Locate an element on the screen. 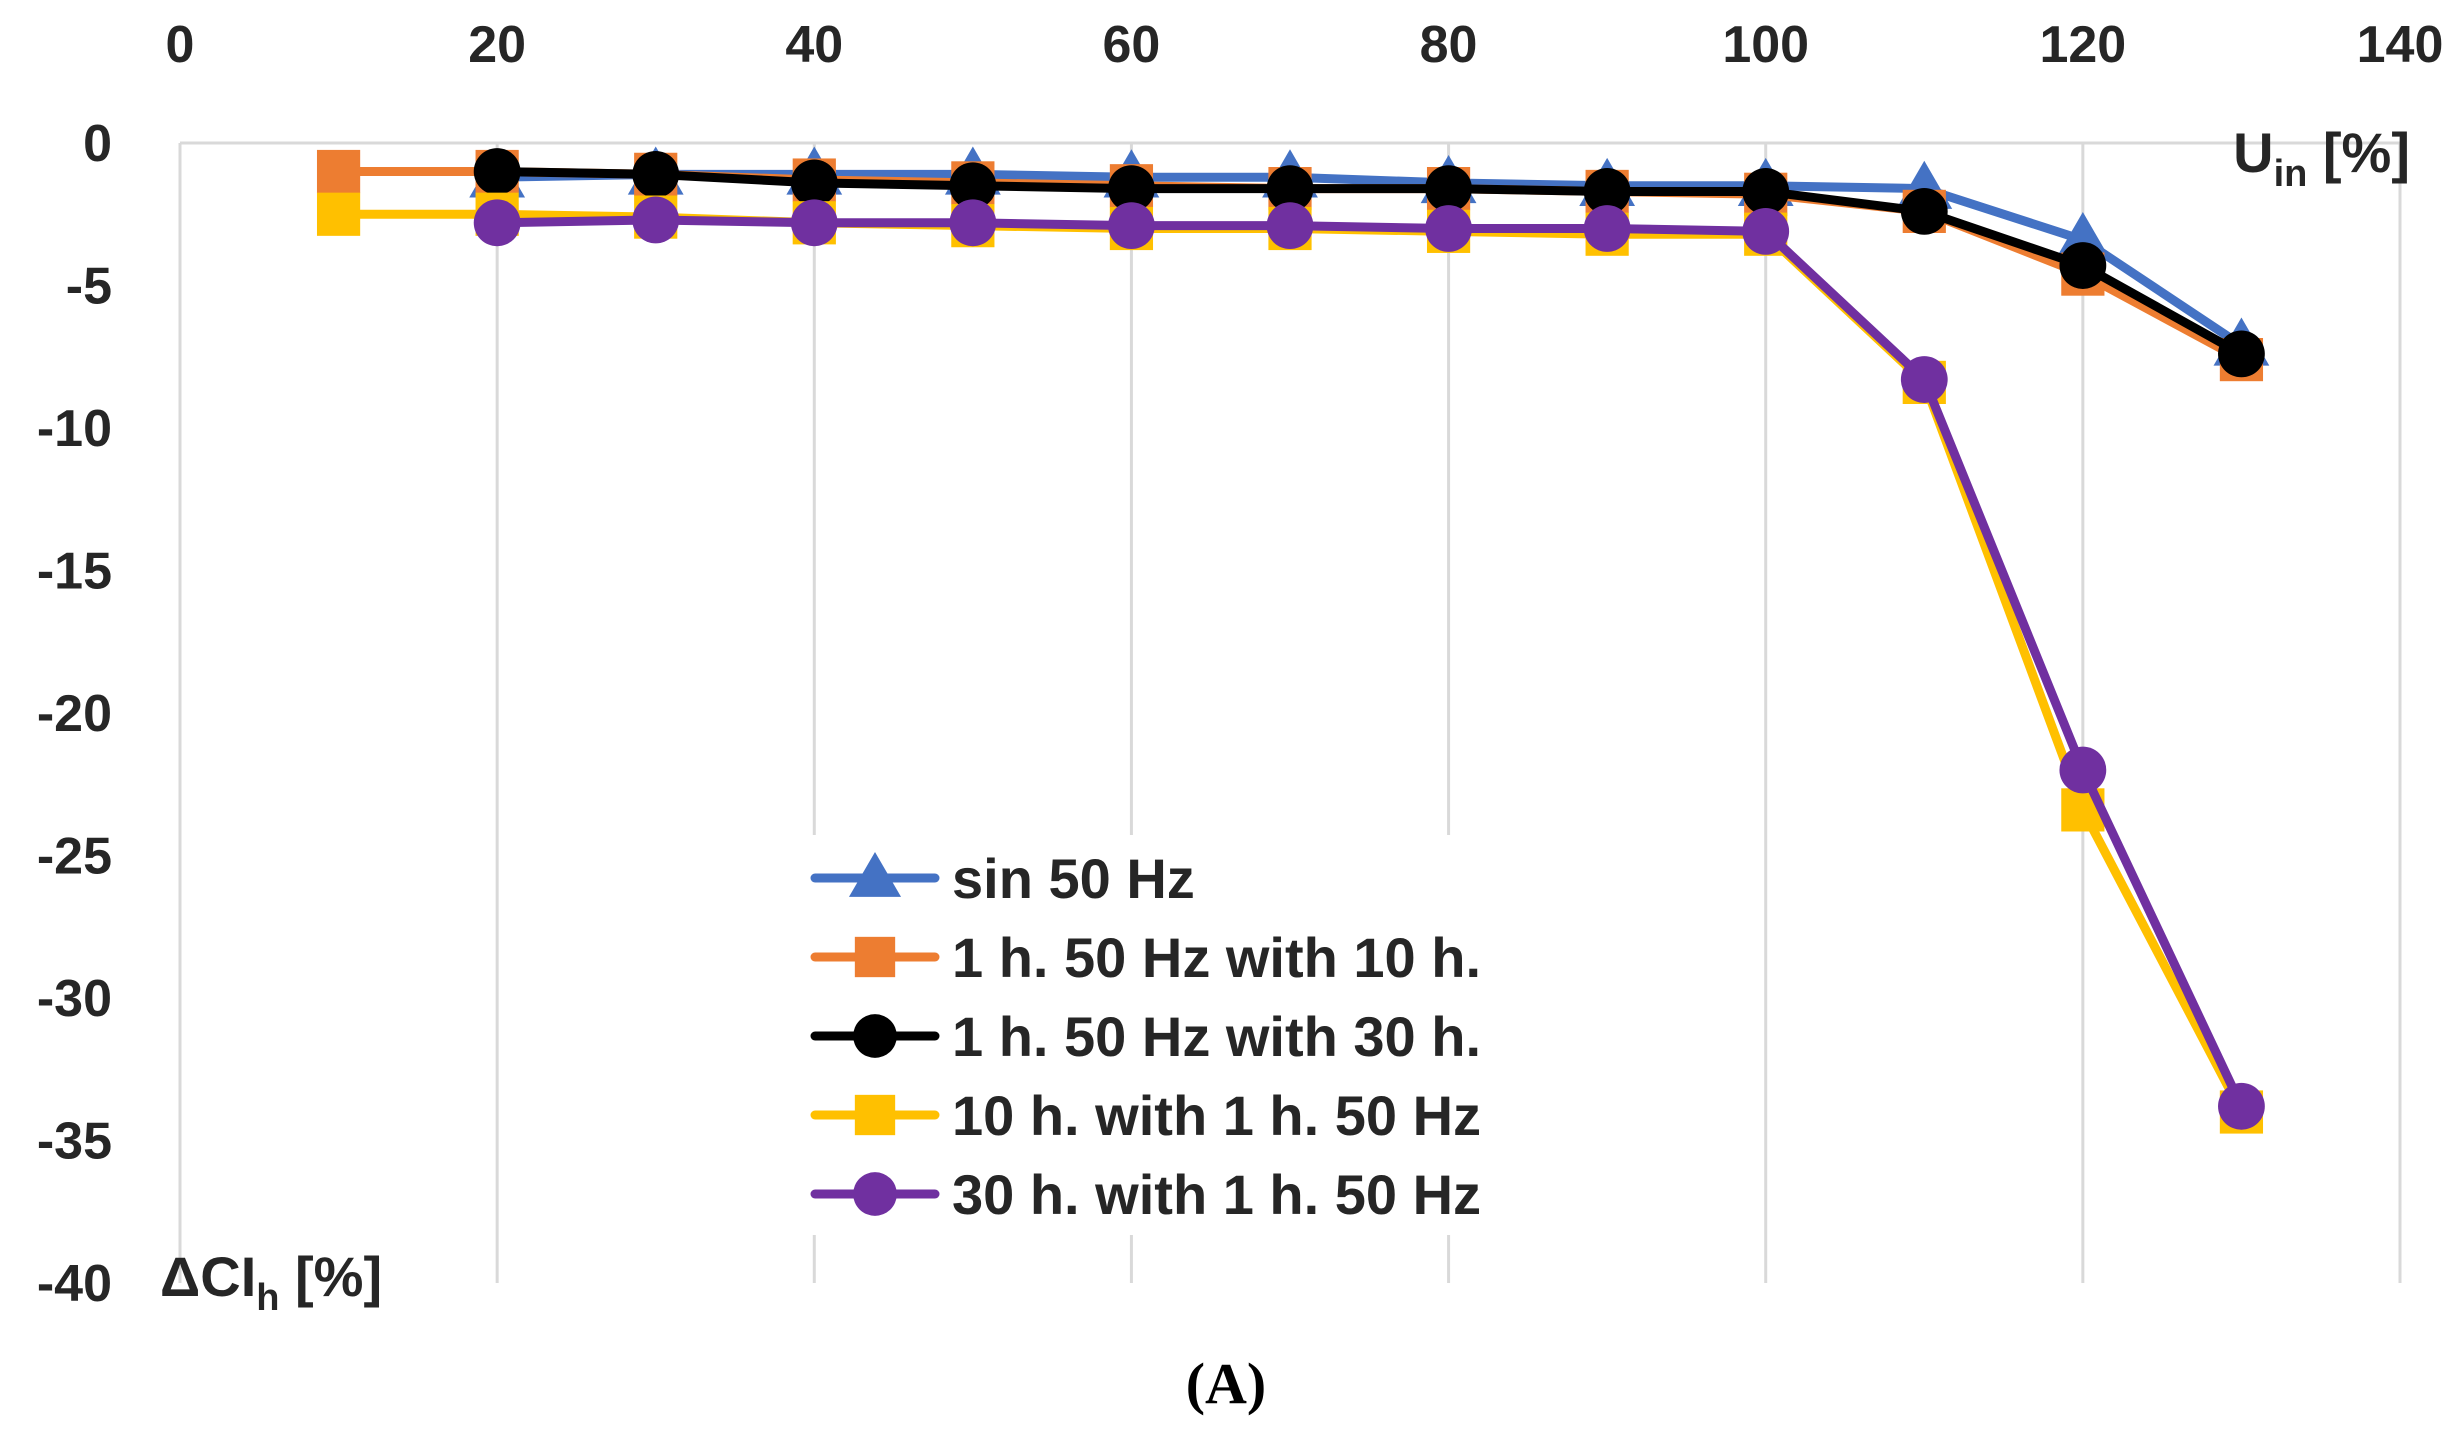 This screenshot has width=2463, height=1430. x-tick-label: 20 is located at coordinates (497, 45).